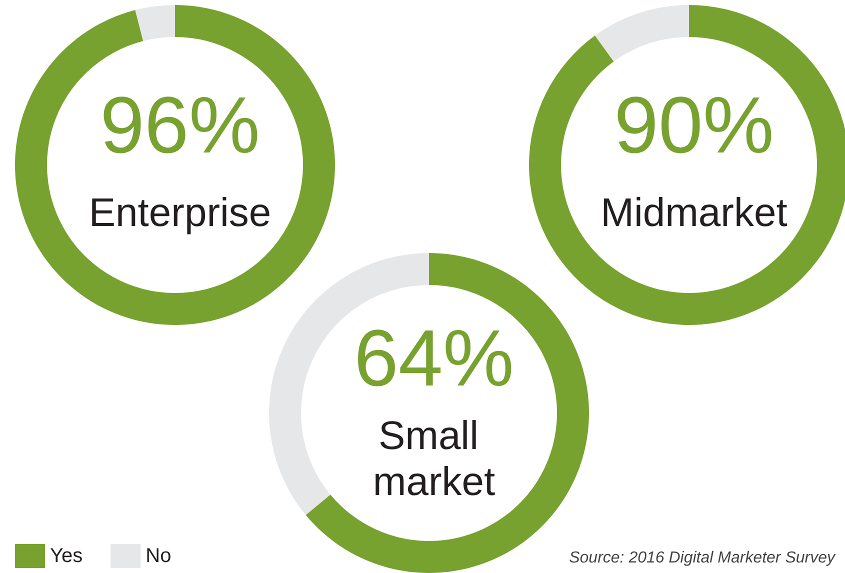 This screenshot has height=573, width=845. What do you see at coordinates (180, 213) in the screenshot?
I see `slice-label: Enterprise` at bounding box center [180, 213].